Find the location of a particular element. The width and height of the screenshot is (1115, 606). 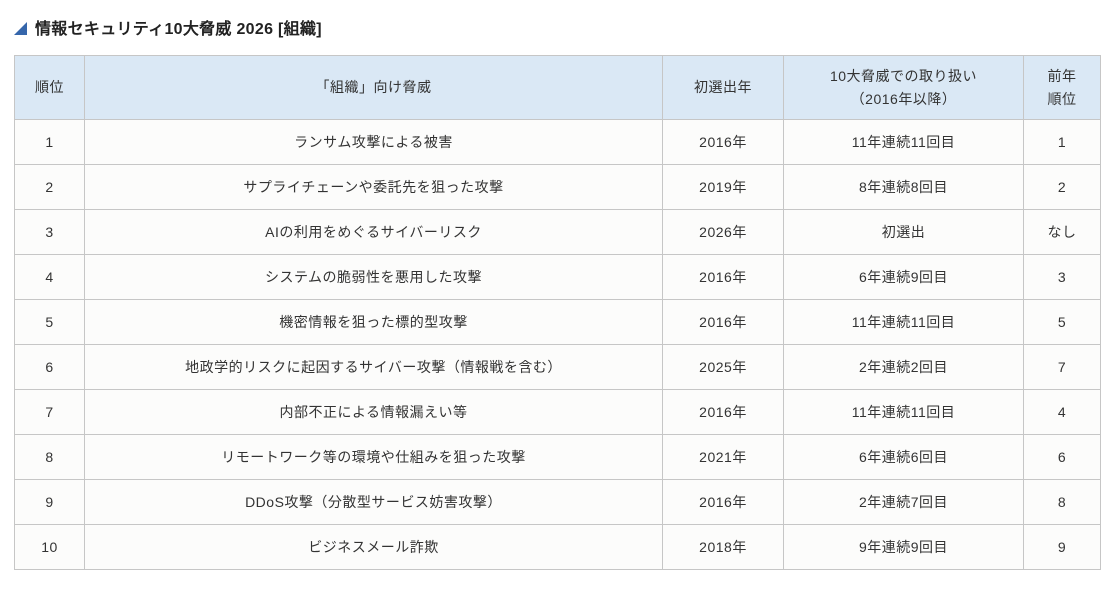

title-triangle-icon is located at coordinates (20, 28).